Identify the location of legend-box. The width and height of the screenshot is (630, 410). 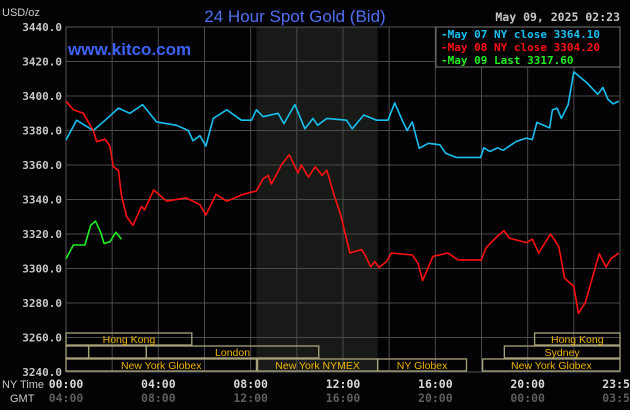
(528, 47).